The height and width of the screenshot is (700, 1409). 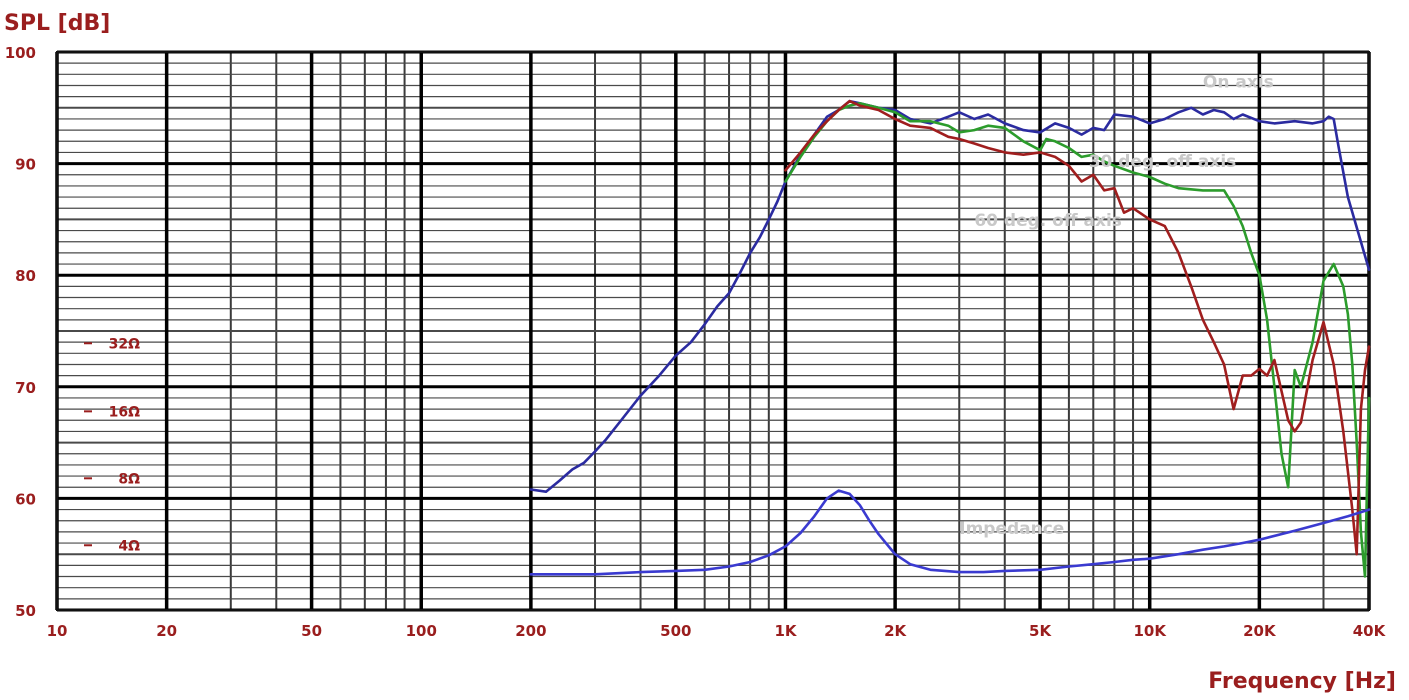 I want to click on y-tick-label: 80, so click(x=25, y=276).